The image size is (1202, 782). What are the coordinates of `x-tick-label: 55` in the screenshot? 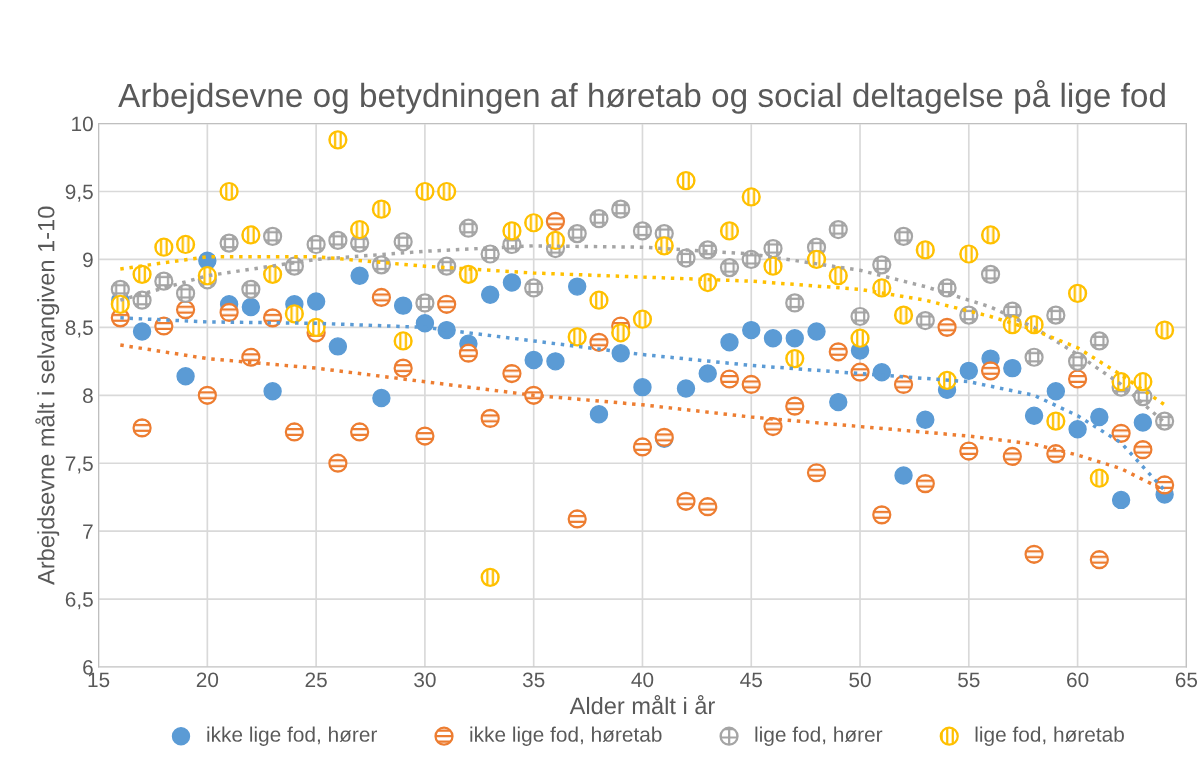 It's located at (969, 680).